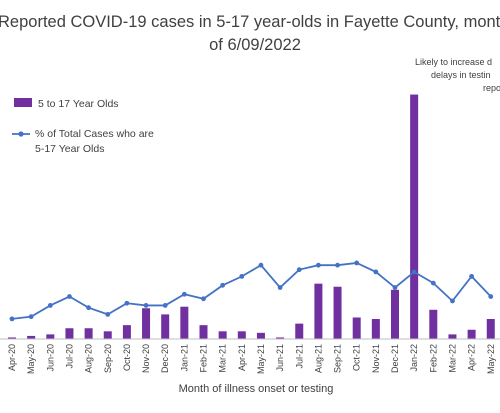  What do you see at coordinates (146, 358) in the screenshot?
I see `x-tick-label-Nov-20: Nov-20` at bounding box center [146, 358].